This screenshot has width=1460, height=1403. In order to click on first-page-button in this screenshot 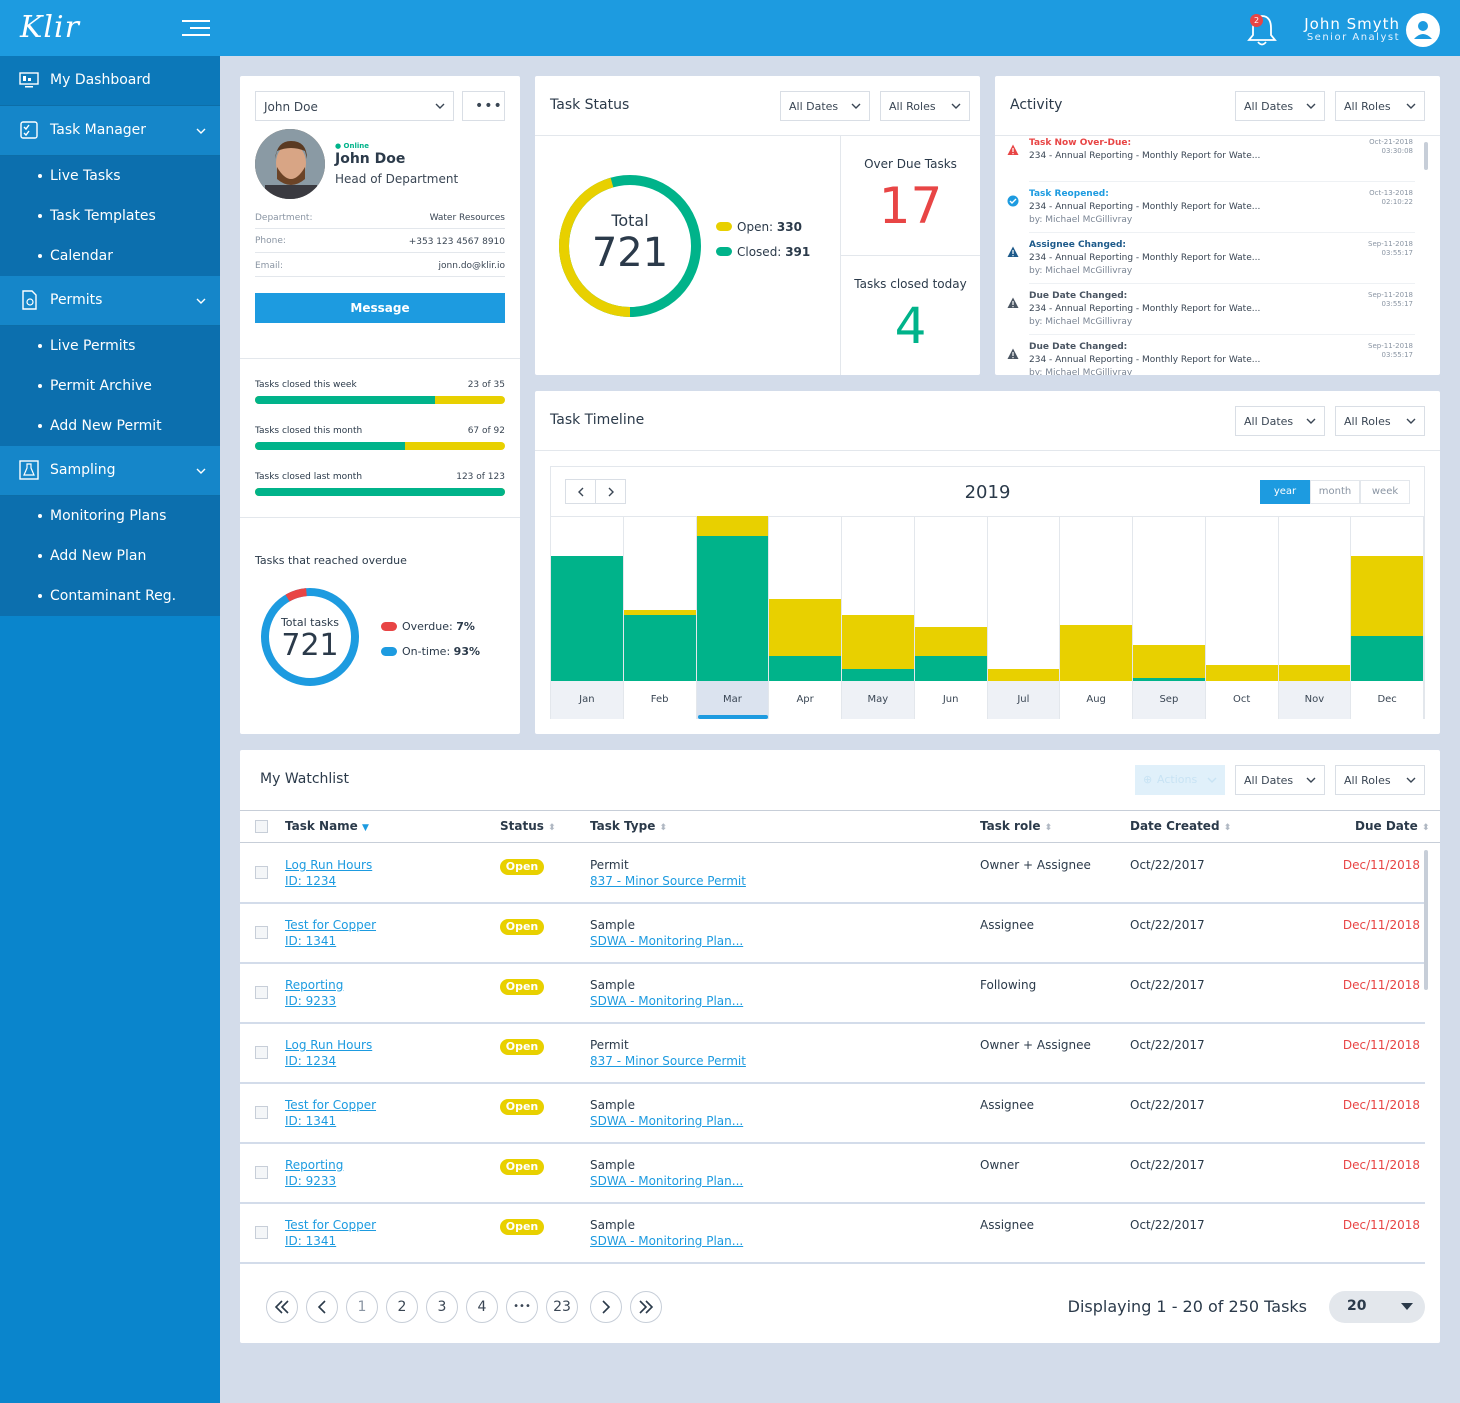, I will do `click(282, 1307)`.